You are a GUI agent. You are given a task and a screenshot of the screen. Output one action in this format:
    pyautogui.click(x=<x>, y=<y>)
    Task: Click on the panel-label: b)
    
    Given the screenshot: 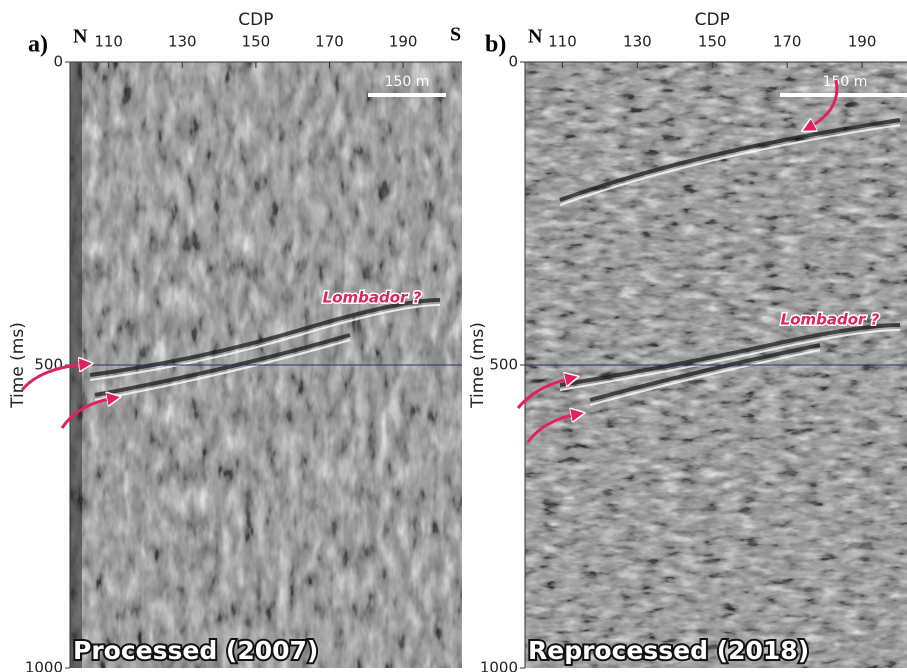 What is the action you would take?
    pyautogui.click(x=495, y=45)
    